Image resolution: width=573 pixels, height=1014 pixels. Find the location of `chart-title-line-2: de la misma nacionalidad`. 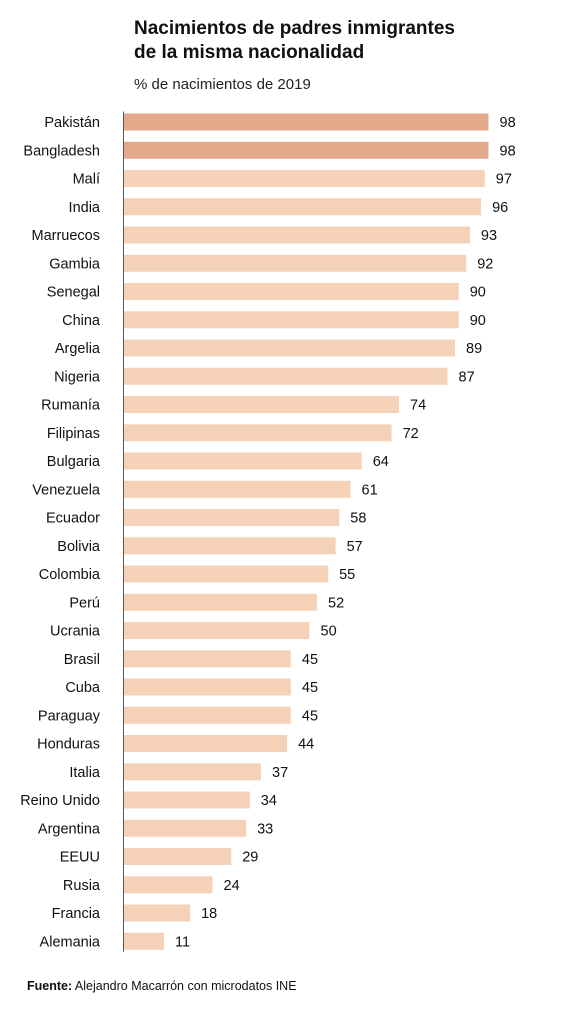

chart-title-line-2: de la misma nacionalidad is located at coordinates (249, 52).